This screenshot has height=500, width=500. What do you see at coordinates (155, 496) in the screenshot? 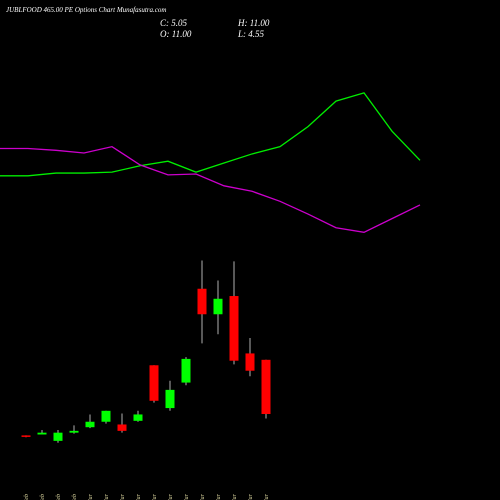
I see `x-tick-label: 07 Mar` at bounding box center [155, 496].